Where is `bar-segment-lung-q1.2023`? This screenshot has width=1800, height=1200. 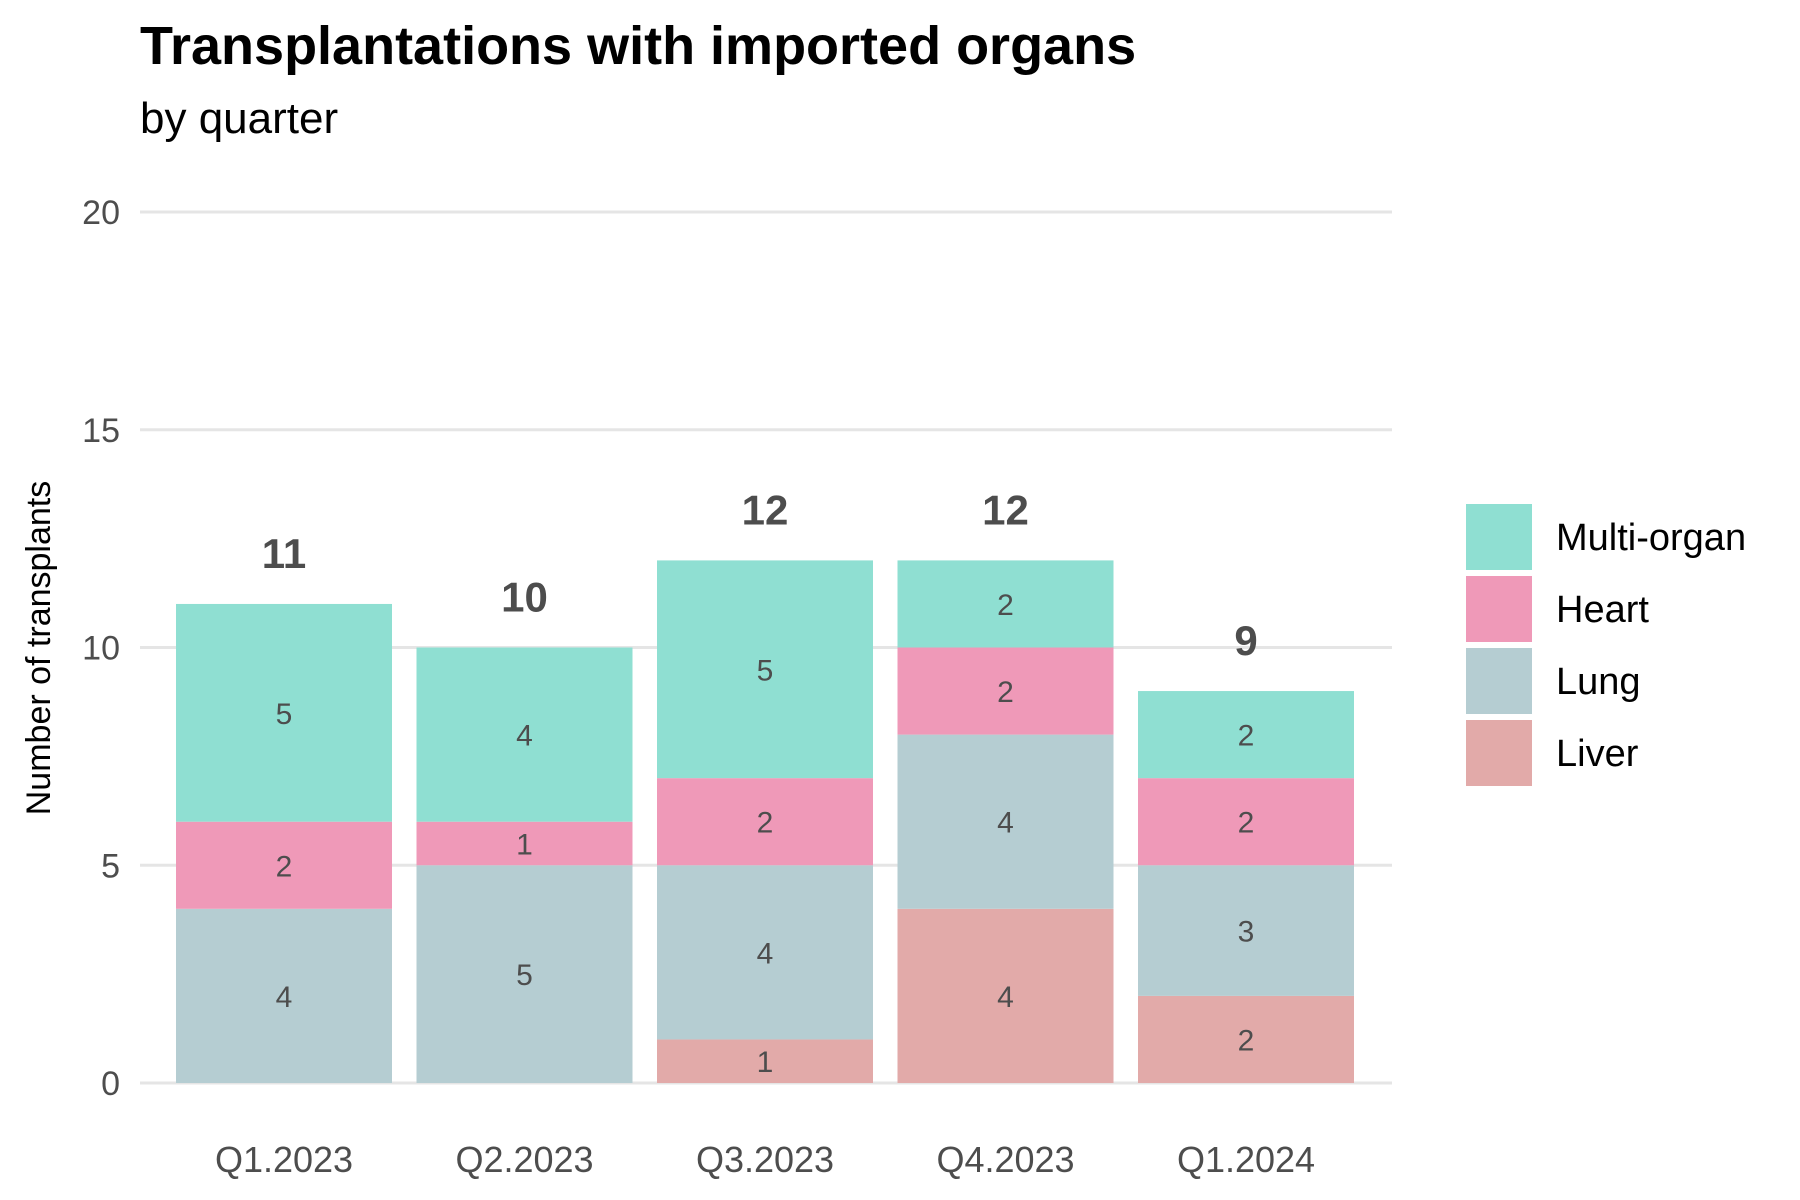
bar-segment-lung-q1.2023 is located at coordinates (284, 995).